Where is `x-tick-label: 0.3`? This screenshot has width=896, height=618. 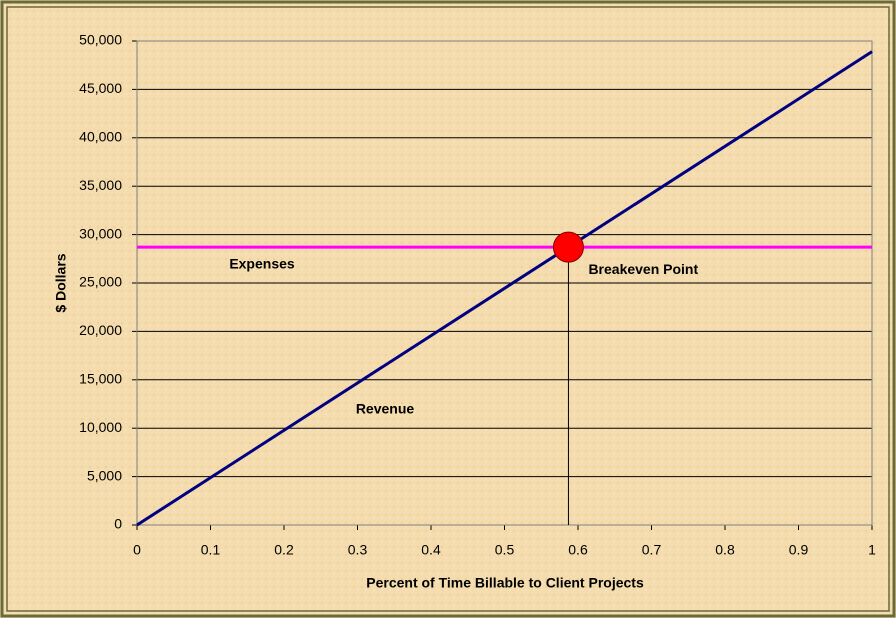 x-tick-label: 0.3 is located at coordinates (358, 550).